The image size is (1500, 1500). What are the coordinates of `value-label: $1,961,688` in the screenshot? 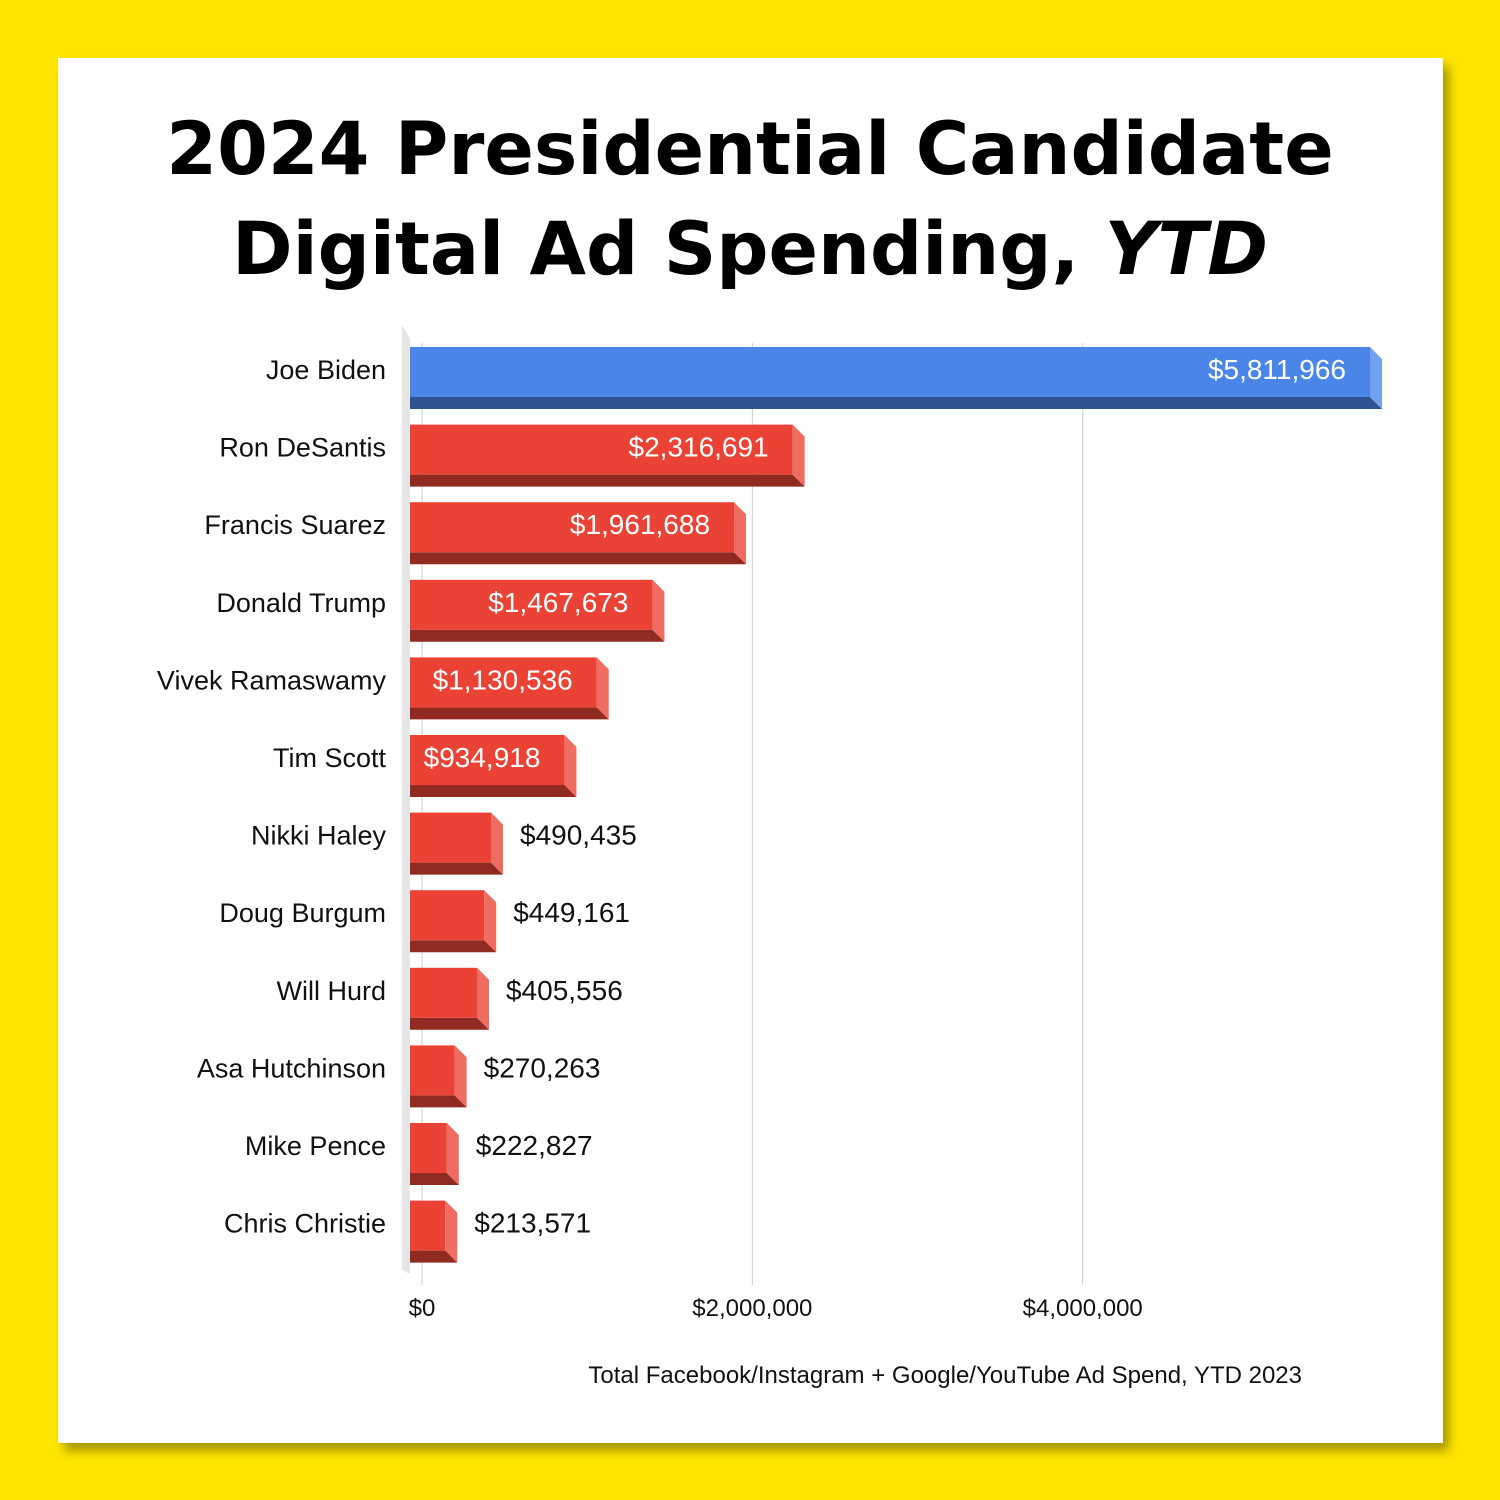 It's located at (640, 524).